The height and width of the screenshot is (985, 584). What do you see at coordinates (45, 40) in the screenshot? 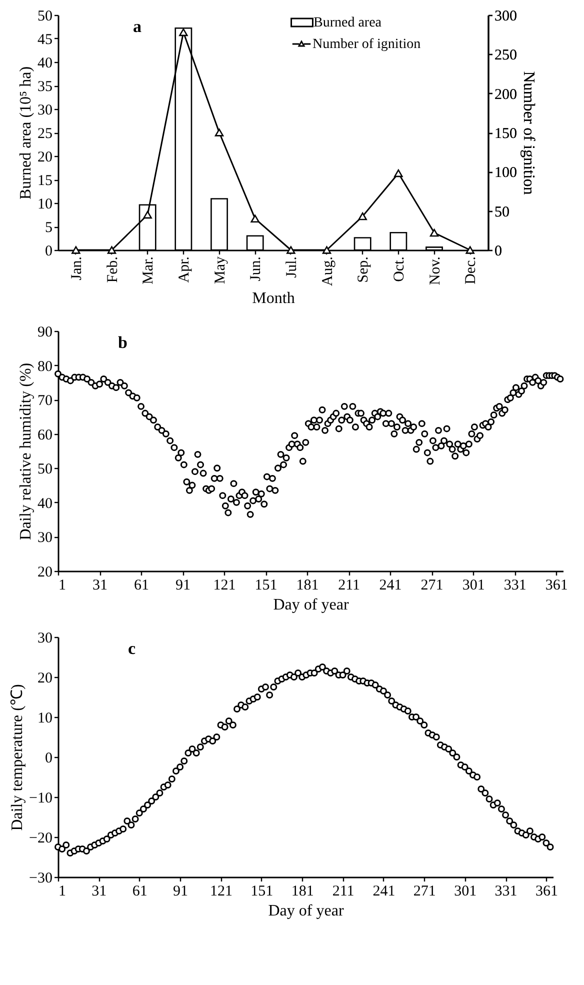
I see `y-tick-label: 45` at bounding box center [45, 40].